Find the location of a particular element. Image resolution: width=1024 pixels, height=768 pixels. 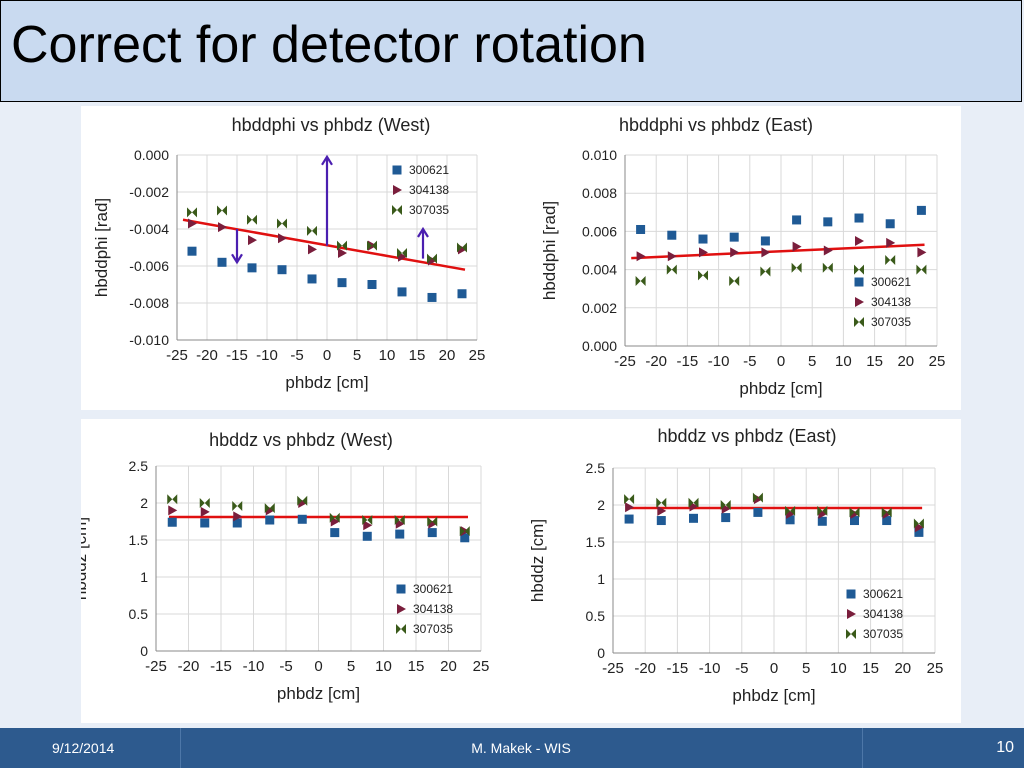

y-tick-label: 0.006 is located at coordinates (599, 231).